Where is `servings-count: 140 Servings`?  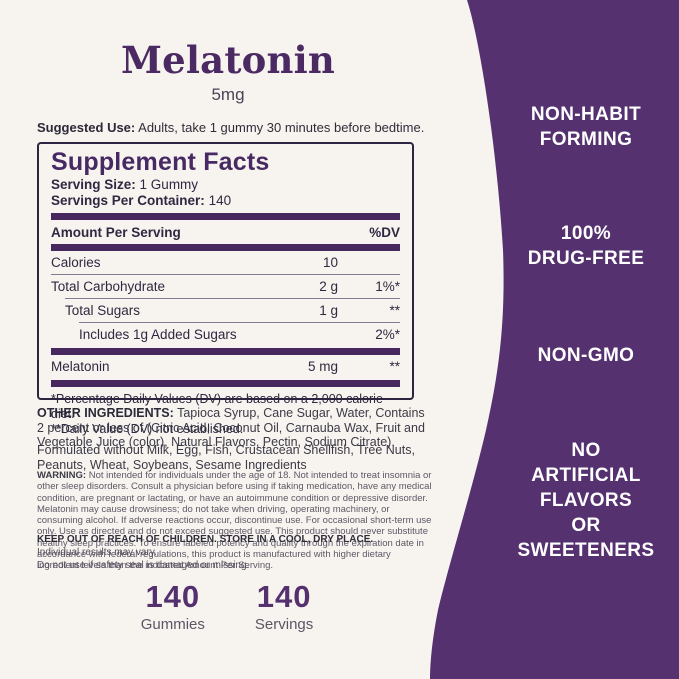
servings-count: 140 Servings is located at coordinates (284, 607).